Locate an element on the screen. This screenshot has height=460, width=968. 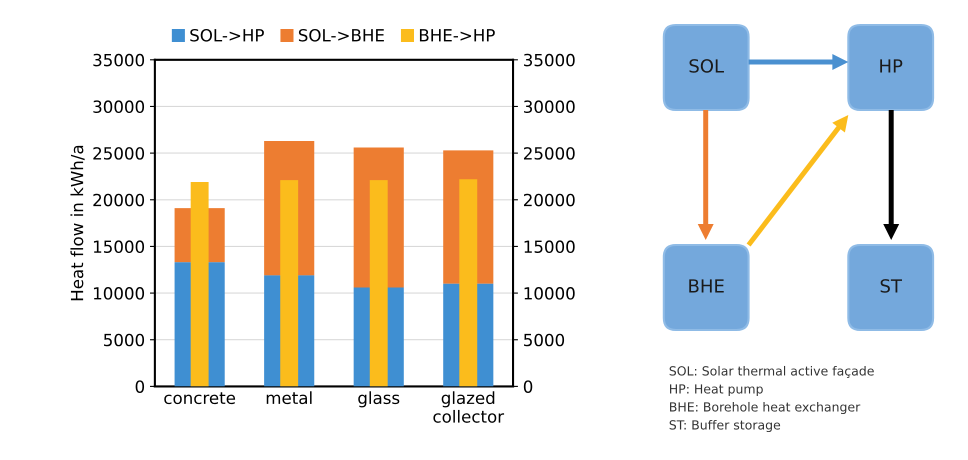
y2-tick-label: 30000 is located at coordinates (549, 107).